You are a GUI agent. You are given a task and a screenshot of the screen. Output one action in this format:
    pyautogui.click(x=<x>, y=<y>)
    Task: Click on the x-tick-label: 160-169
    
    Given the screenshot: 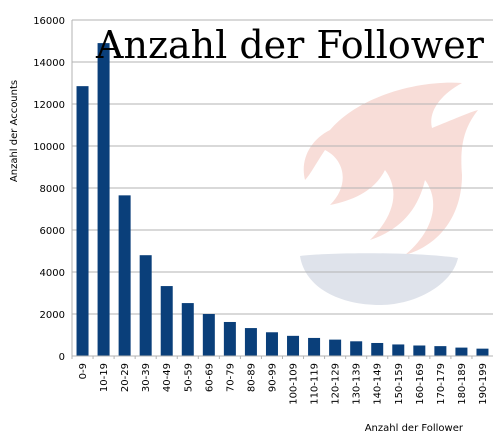 What is the action you would take?
    pyautogui.click(x=420, y=384)
    